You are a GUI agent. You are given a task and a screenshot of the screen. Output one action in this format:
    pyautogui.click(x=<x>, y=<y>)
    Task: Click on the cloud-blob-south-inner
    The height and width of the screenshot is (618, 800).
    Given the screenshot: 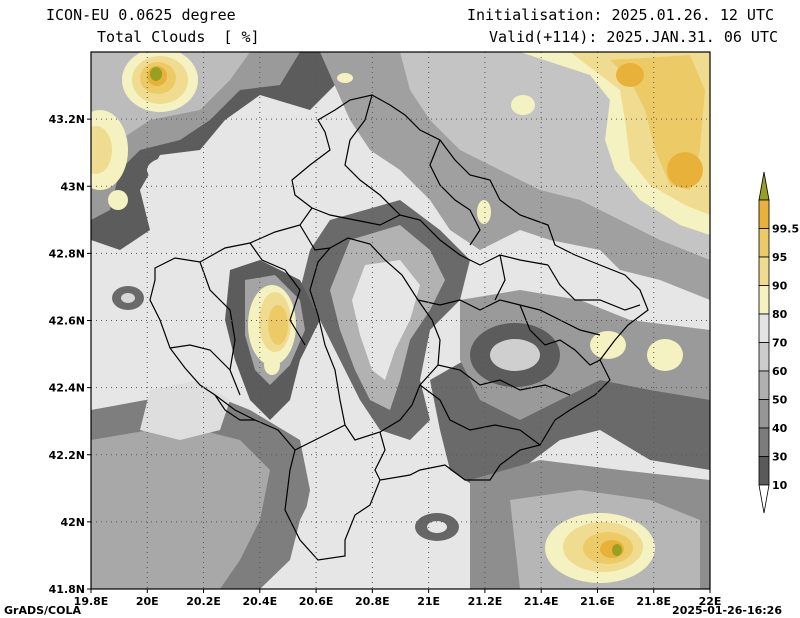 What is the action you would take?
    pyautogui.click(x=437, y=527)
    